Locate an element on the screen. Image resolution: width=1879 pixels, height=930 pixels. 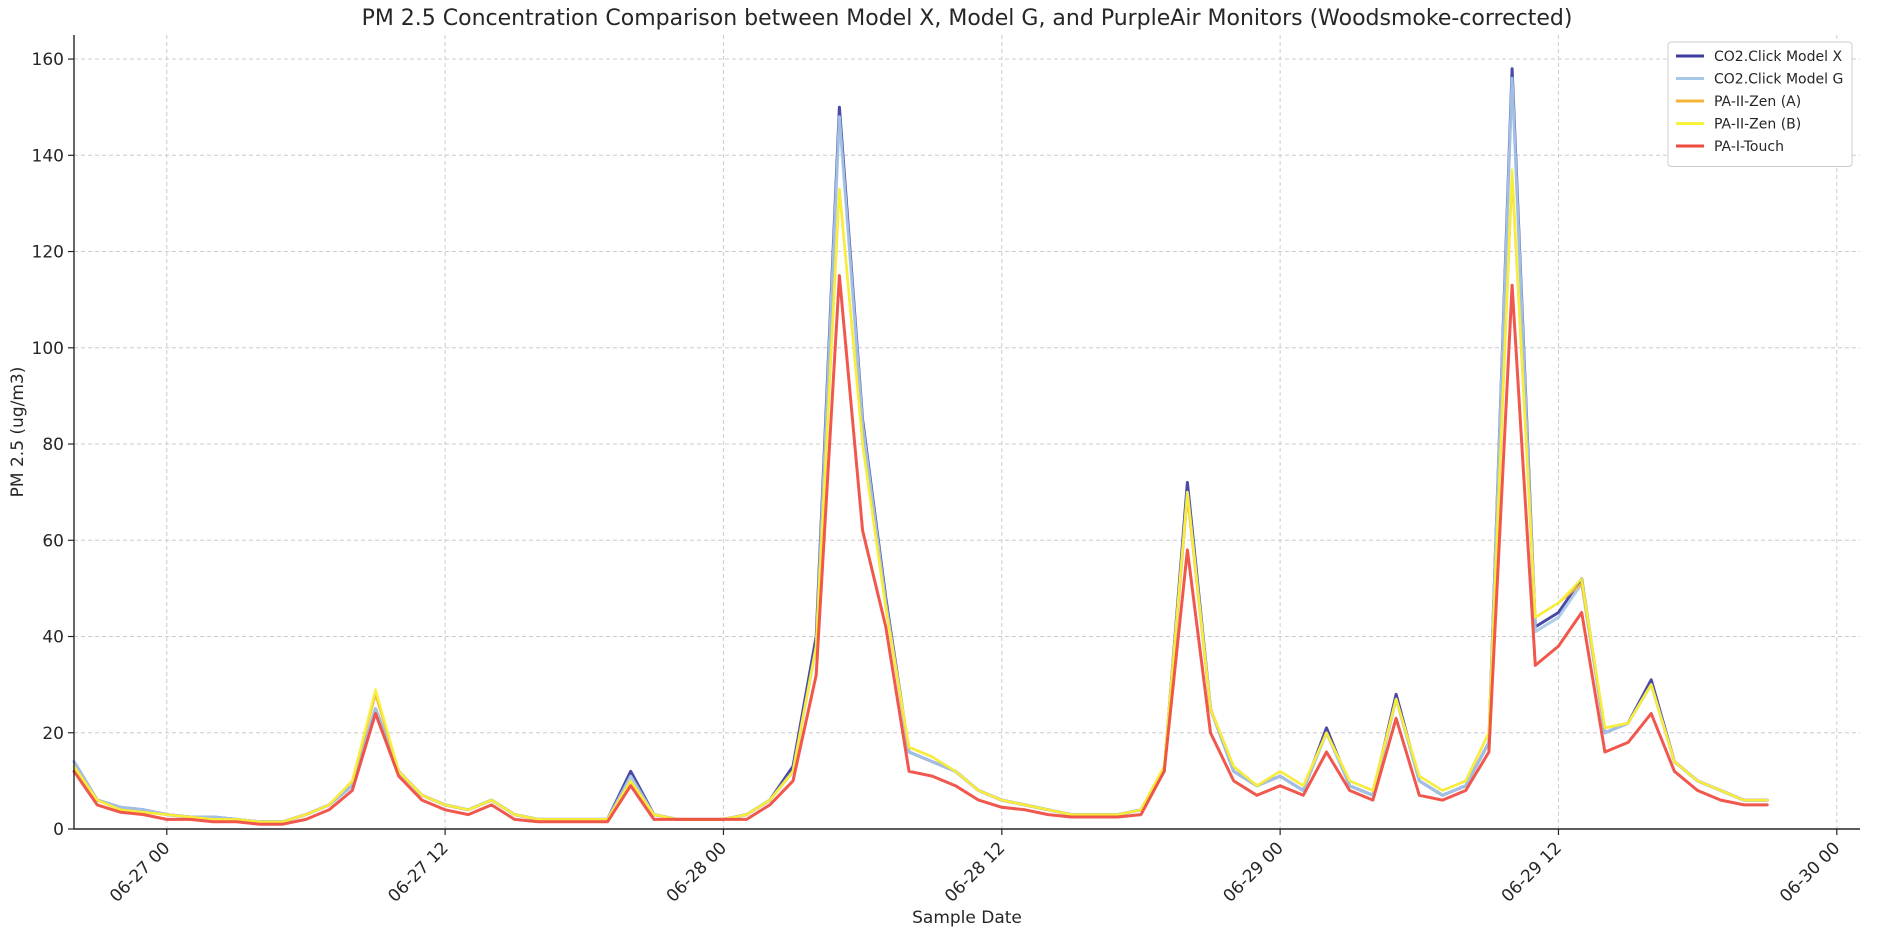
x-tick-label: 06-28 12 is located at coordinates (975, 872).